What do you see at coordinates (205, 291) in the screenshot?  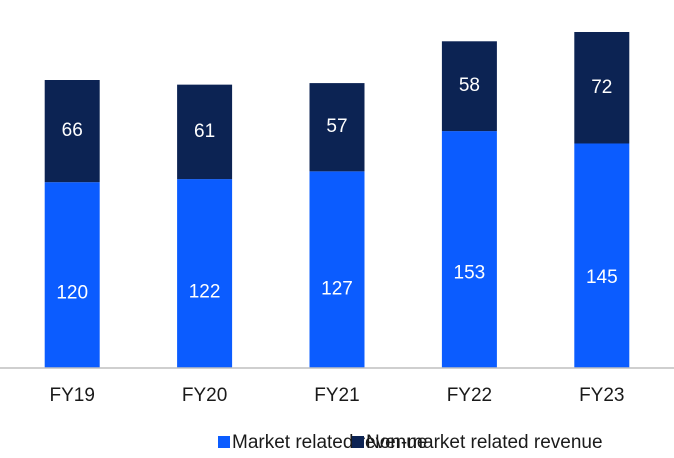 I see `data-label: 122` at bounding box center [205, 291].